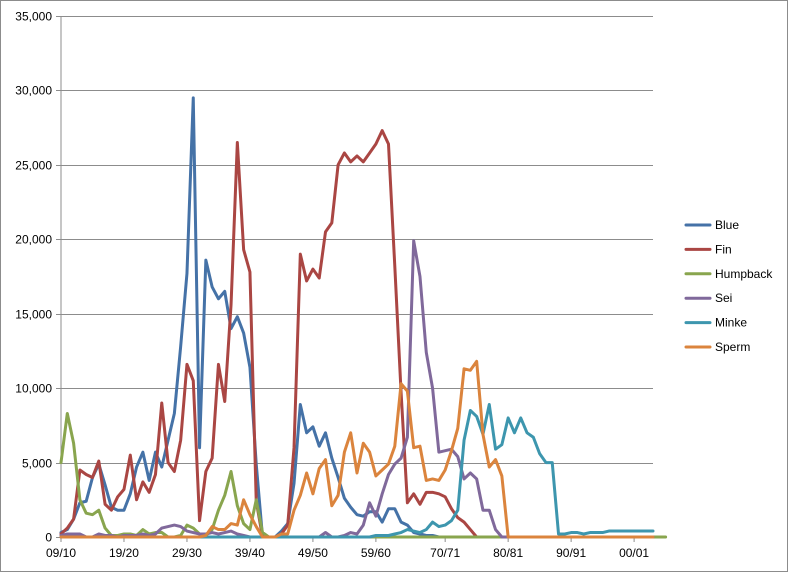 The width and height of the screenshot is (788, 572). Describe the element at coordinates (571, 553) in the screenshot. I see `x-tick-label: 90/91` at that location.